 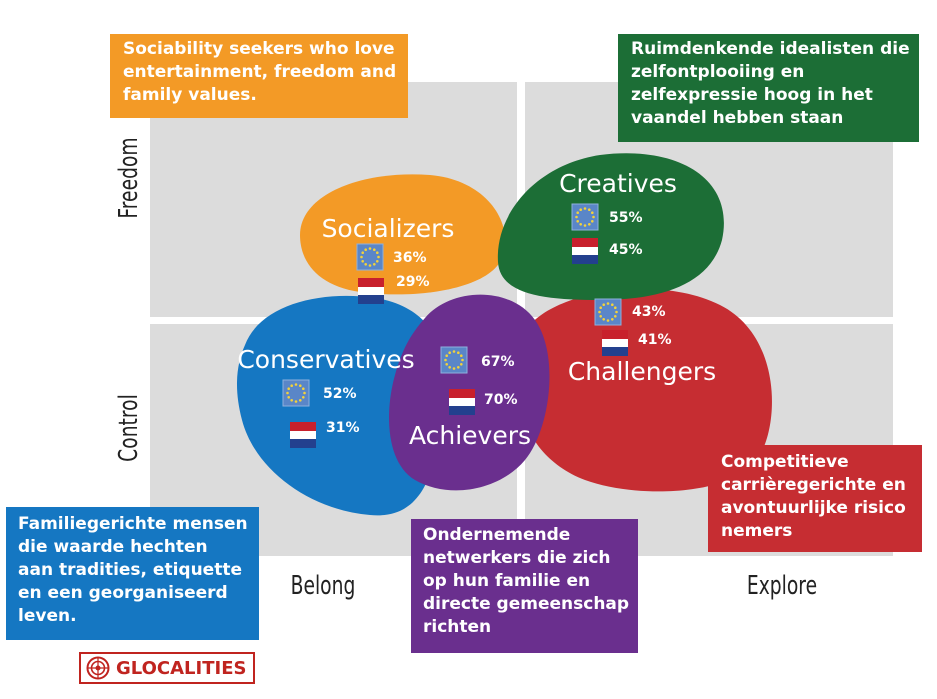 I want to click on description-line: Sociability seekers who love, so click(x=259, y=49).